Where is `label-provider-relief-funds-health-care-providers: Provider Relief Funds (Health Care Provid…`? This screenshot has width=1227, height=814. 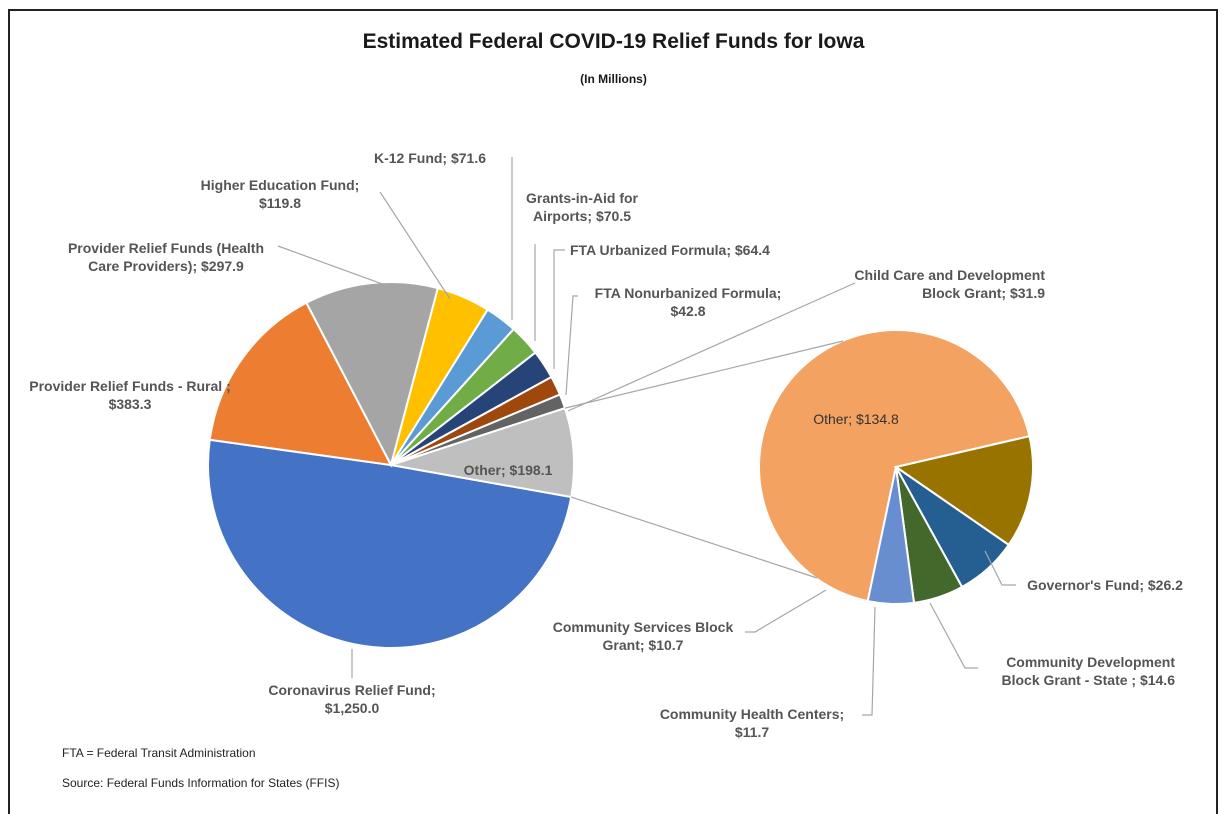
label-provider-relief-funds-health-care-providers: Provider Relief Funds (Health Care Provid… is located at coordinates (166, 257).